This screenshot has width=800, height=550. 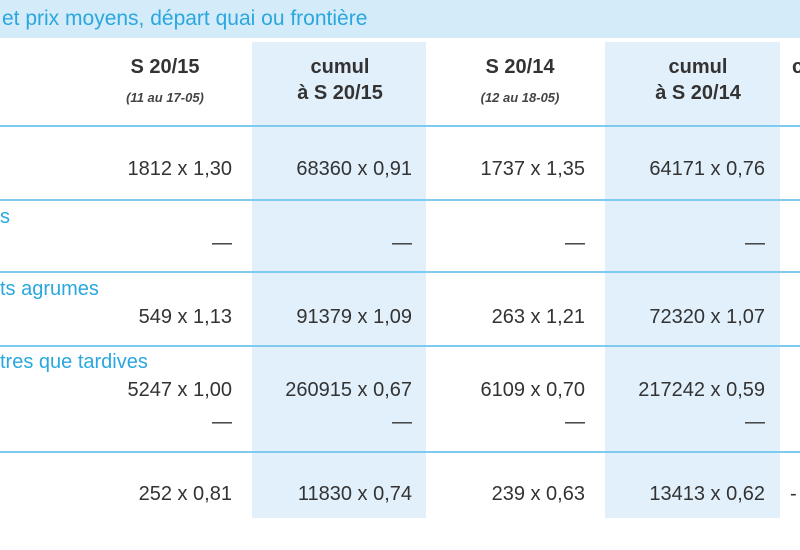 I want to click on column-header: cumul à S 20/15, so click(x=340, y=80).